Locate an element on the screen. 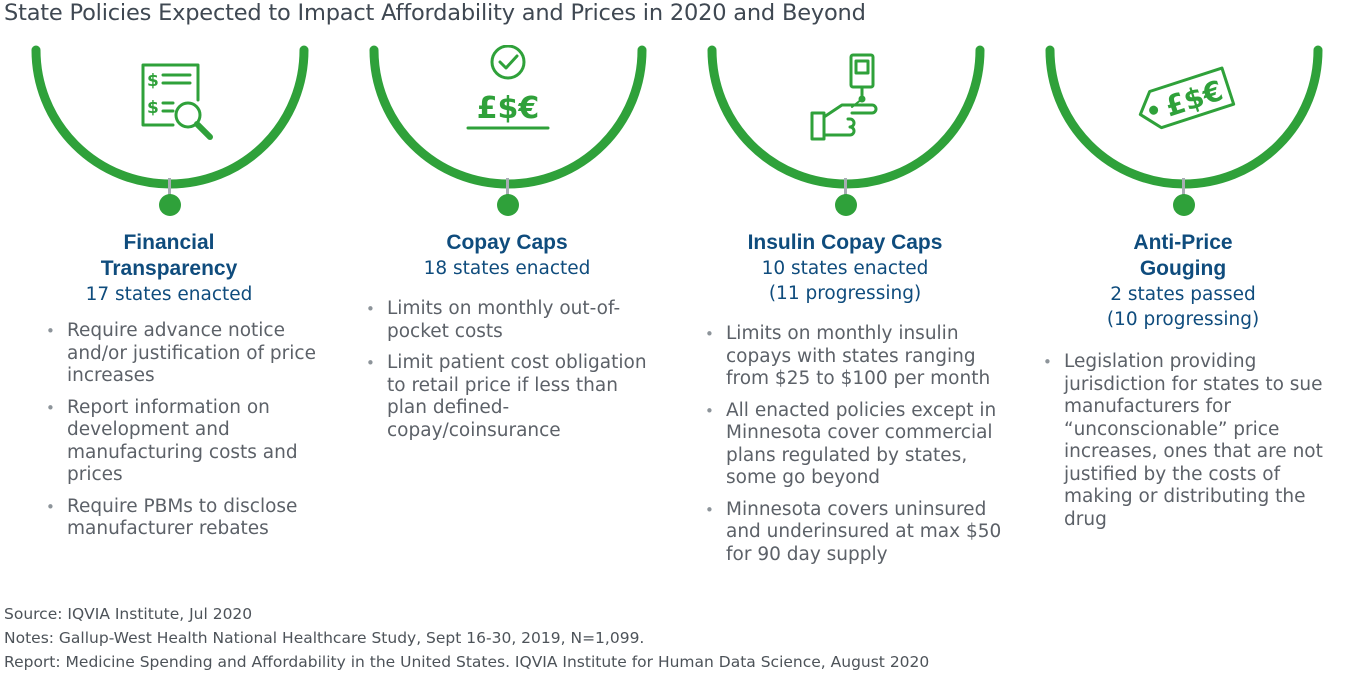  policy-heading: Financial Transparency 17 states enacted is located at coordinates (169, 268).